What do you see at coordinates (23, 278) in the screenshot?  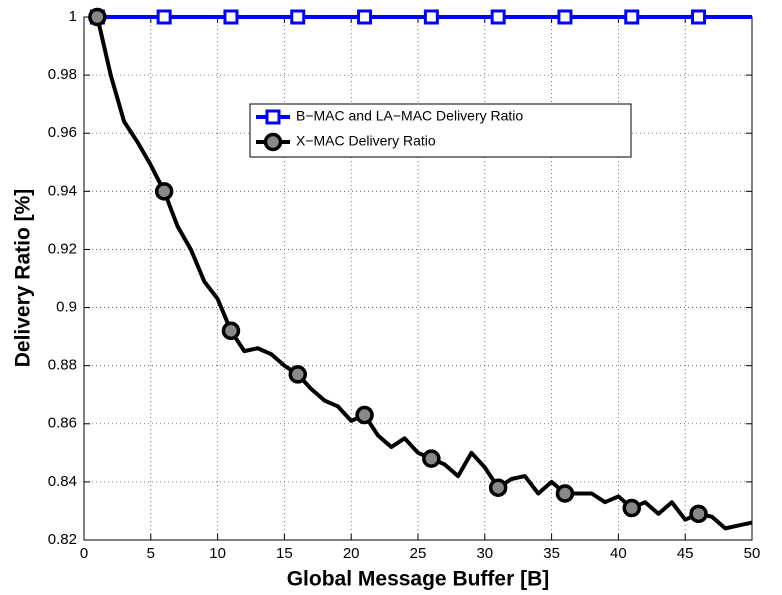 I see `y-axis-label: Delivery Ratio [%]` at bounding box center [23, 278].